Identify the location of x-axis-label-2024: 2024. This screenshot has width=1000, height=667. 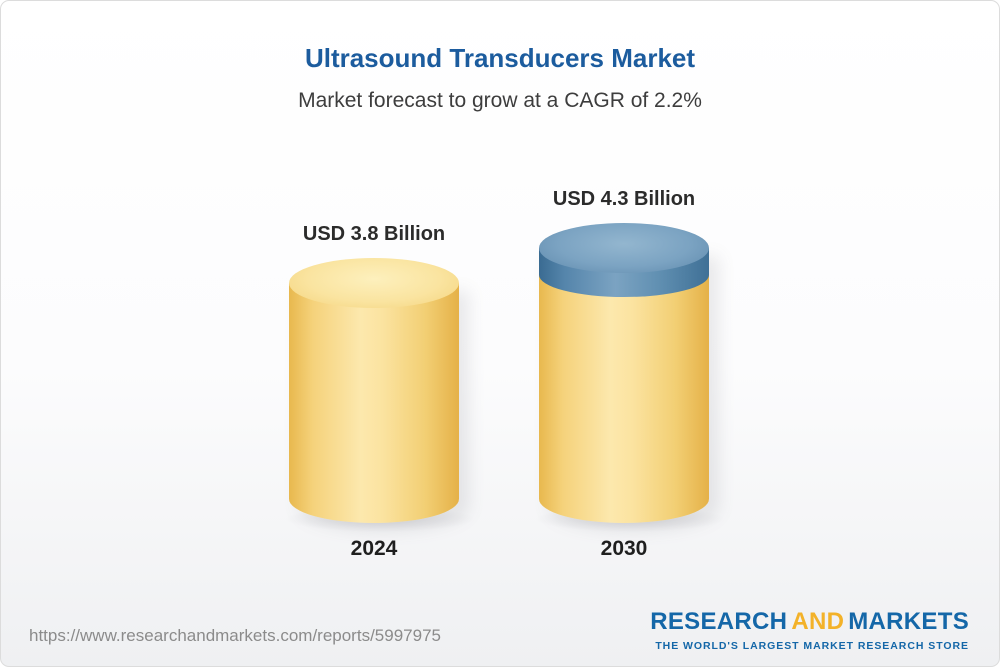
(374, 548).